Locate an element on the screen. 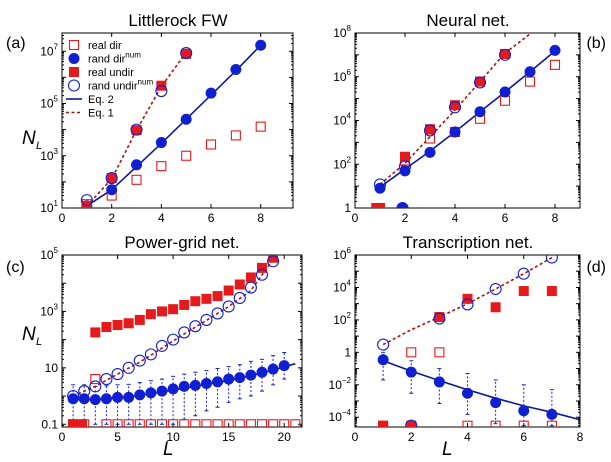 The image size is (611, 462). chart-title: Neural net. is located at coordinates (467, 20).